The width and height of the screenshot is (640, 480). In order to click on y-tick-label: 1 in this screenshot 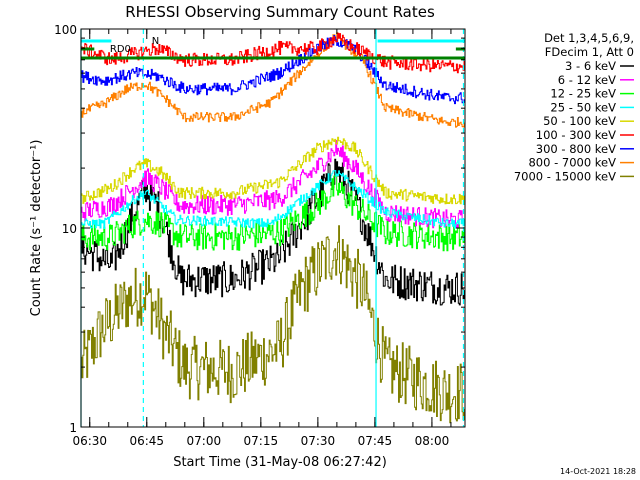, I will do `click(73, 428)`.